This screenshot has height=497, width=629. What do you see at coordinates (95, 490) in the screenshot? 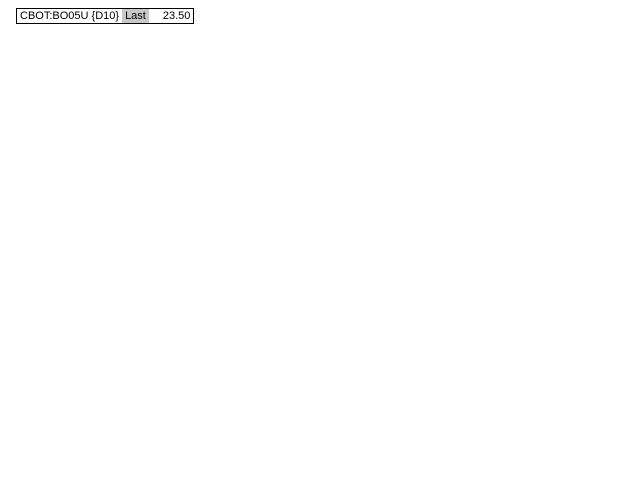
I see `month-label: Dec` at bounding box center [95, 490].